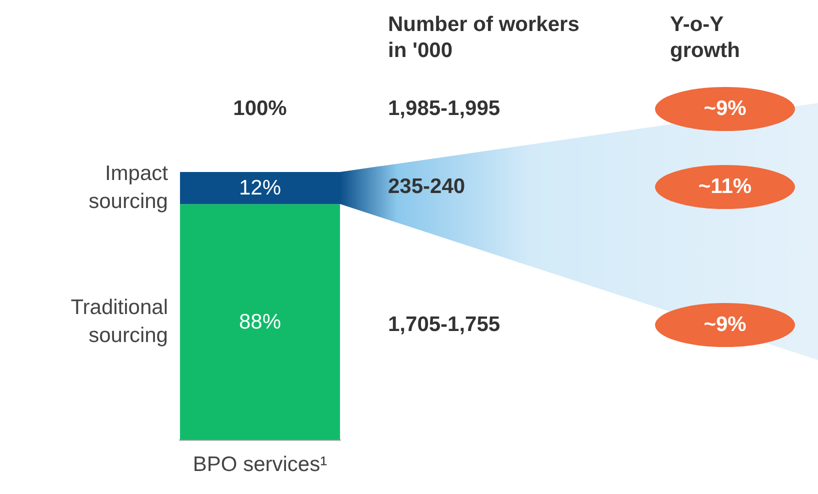 This screenshot has height=494, width=818. I want to click on data-label: 12%, so click(260, 188).